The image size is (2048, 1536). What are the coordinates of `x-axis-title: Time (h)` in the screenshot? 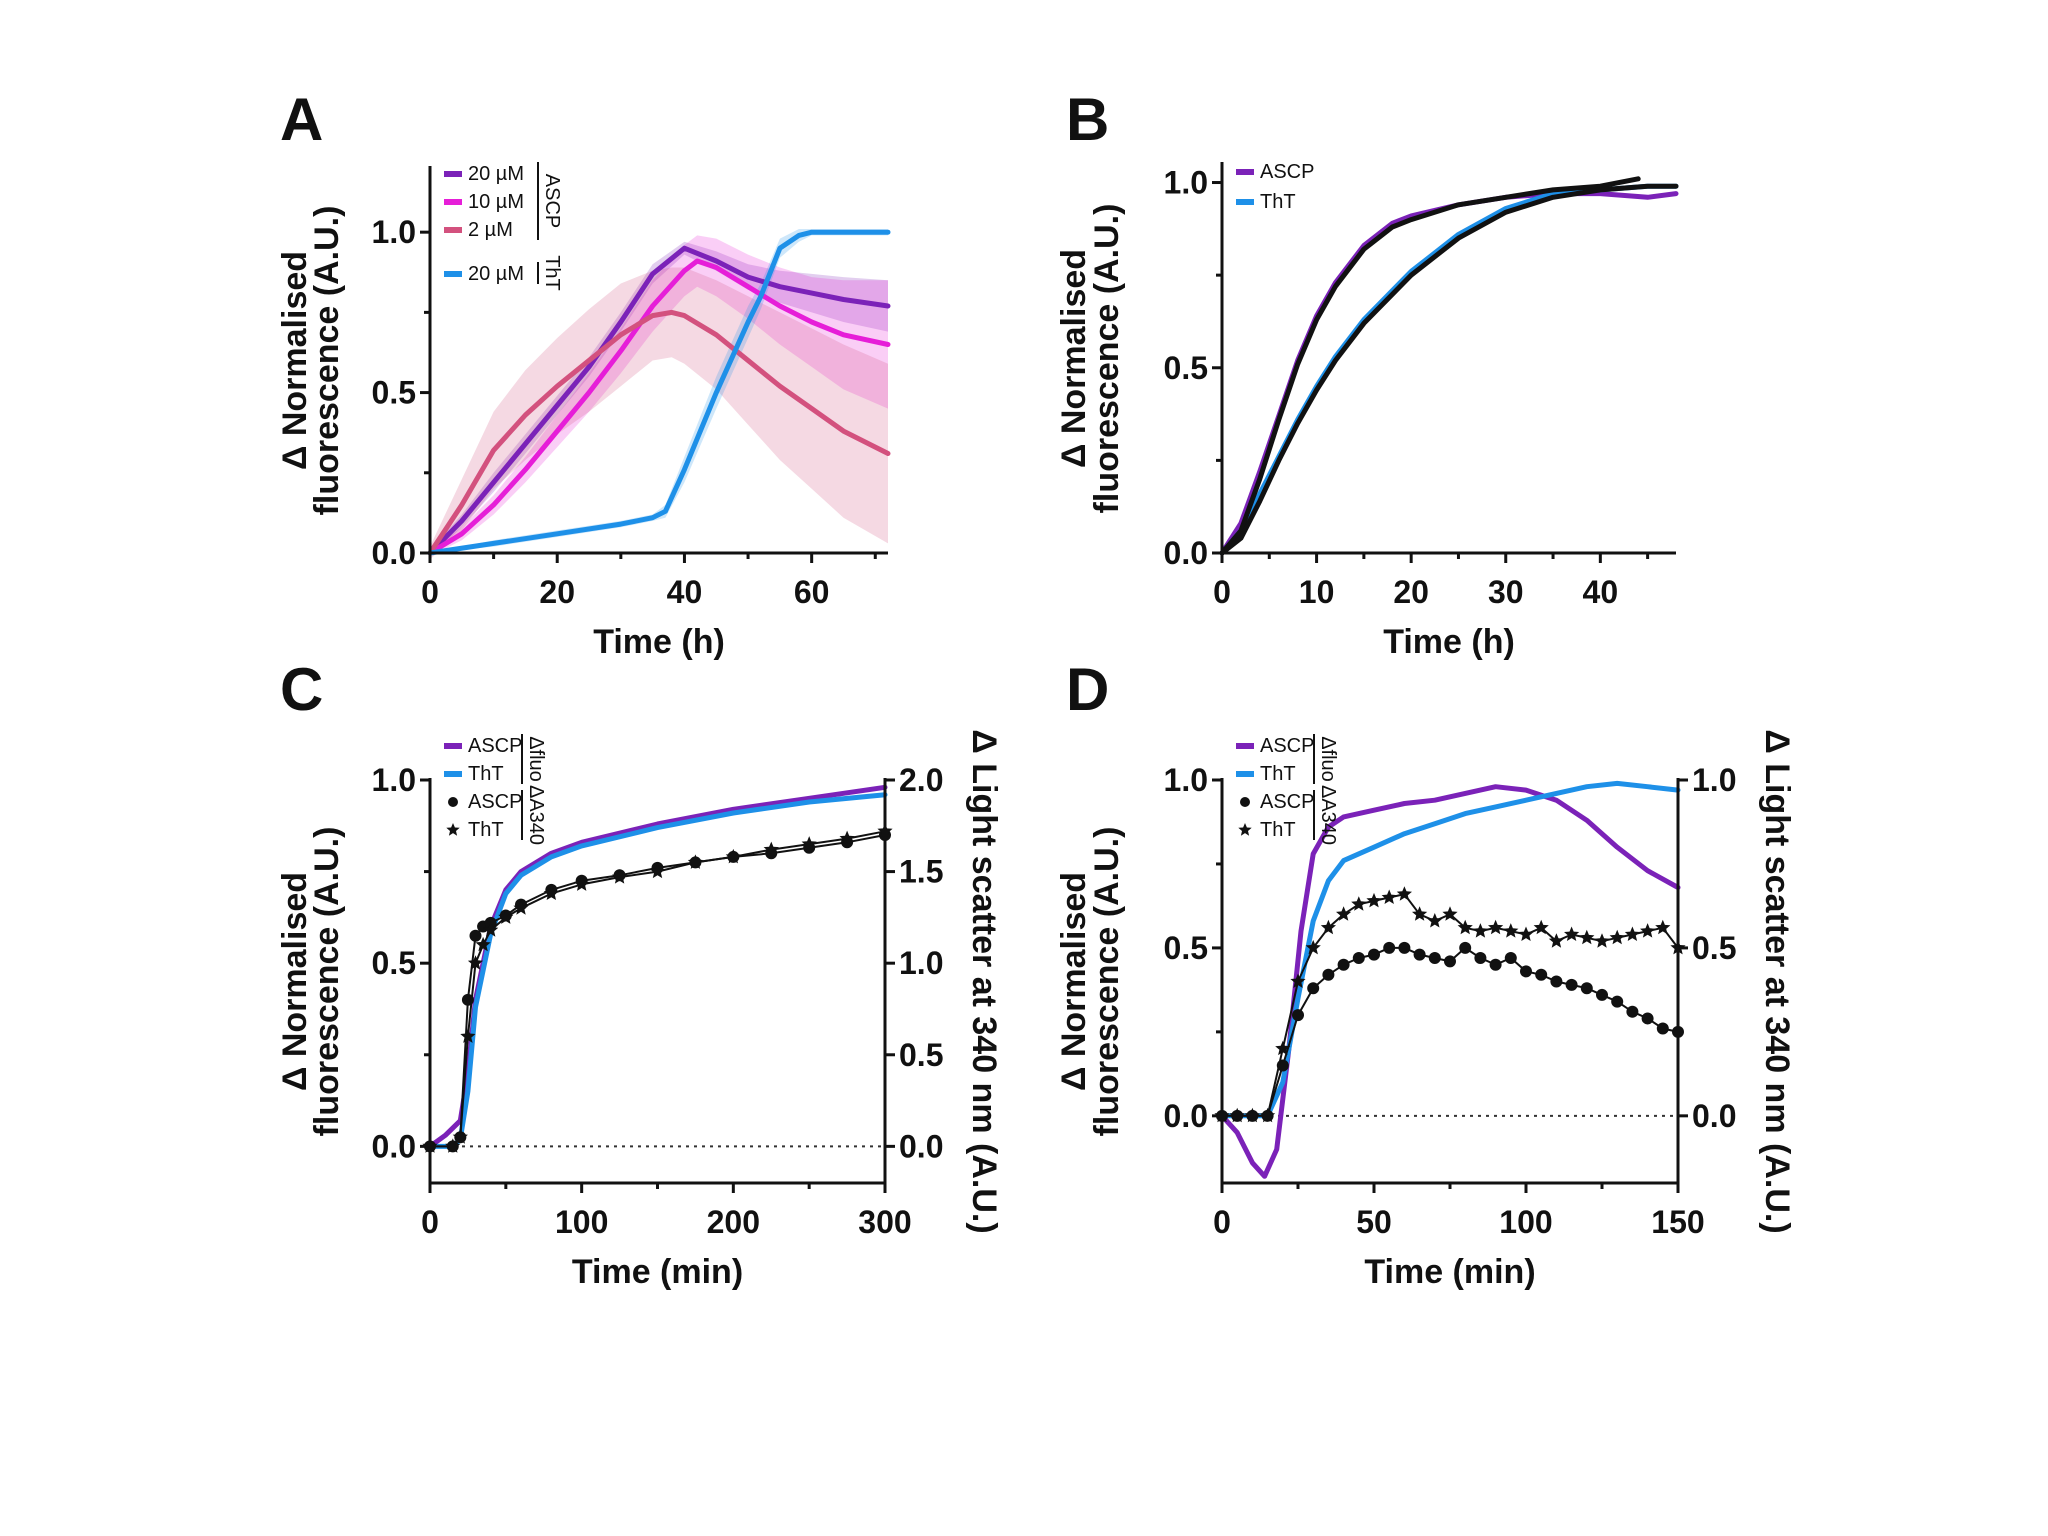 It's located at (659, 642).